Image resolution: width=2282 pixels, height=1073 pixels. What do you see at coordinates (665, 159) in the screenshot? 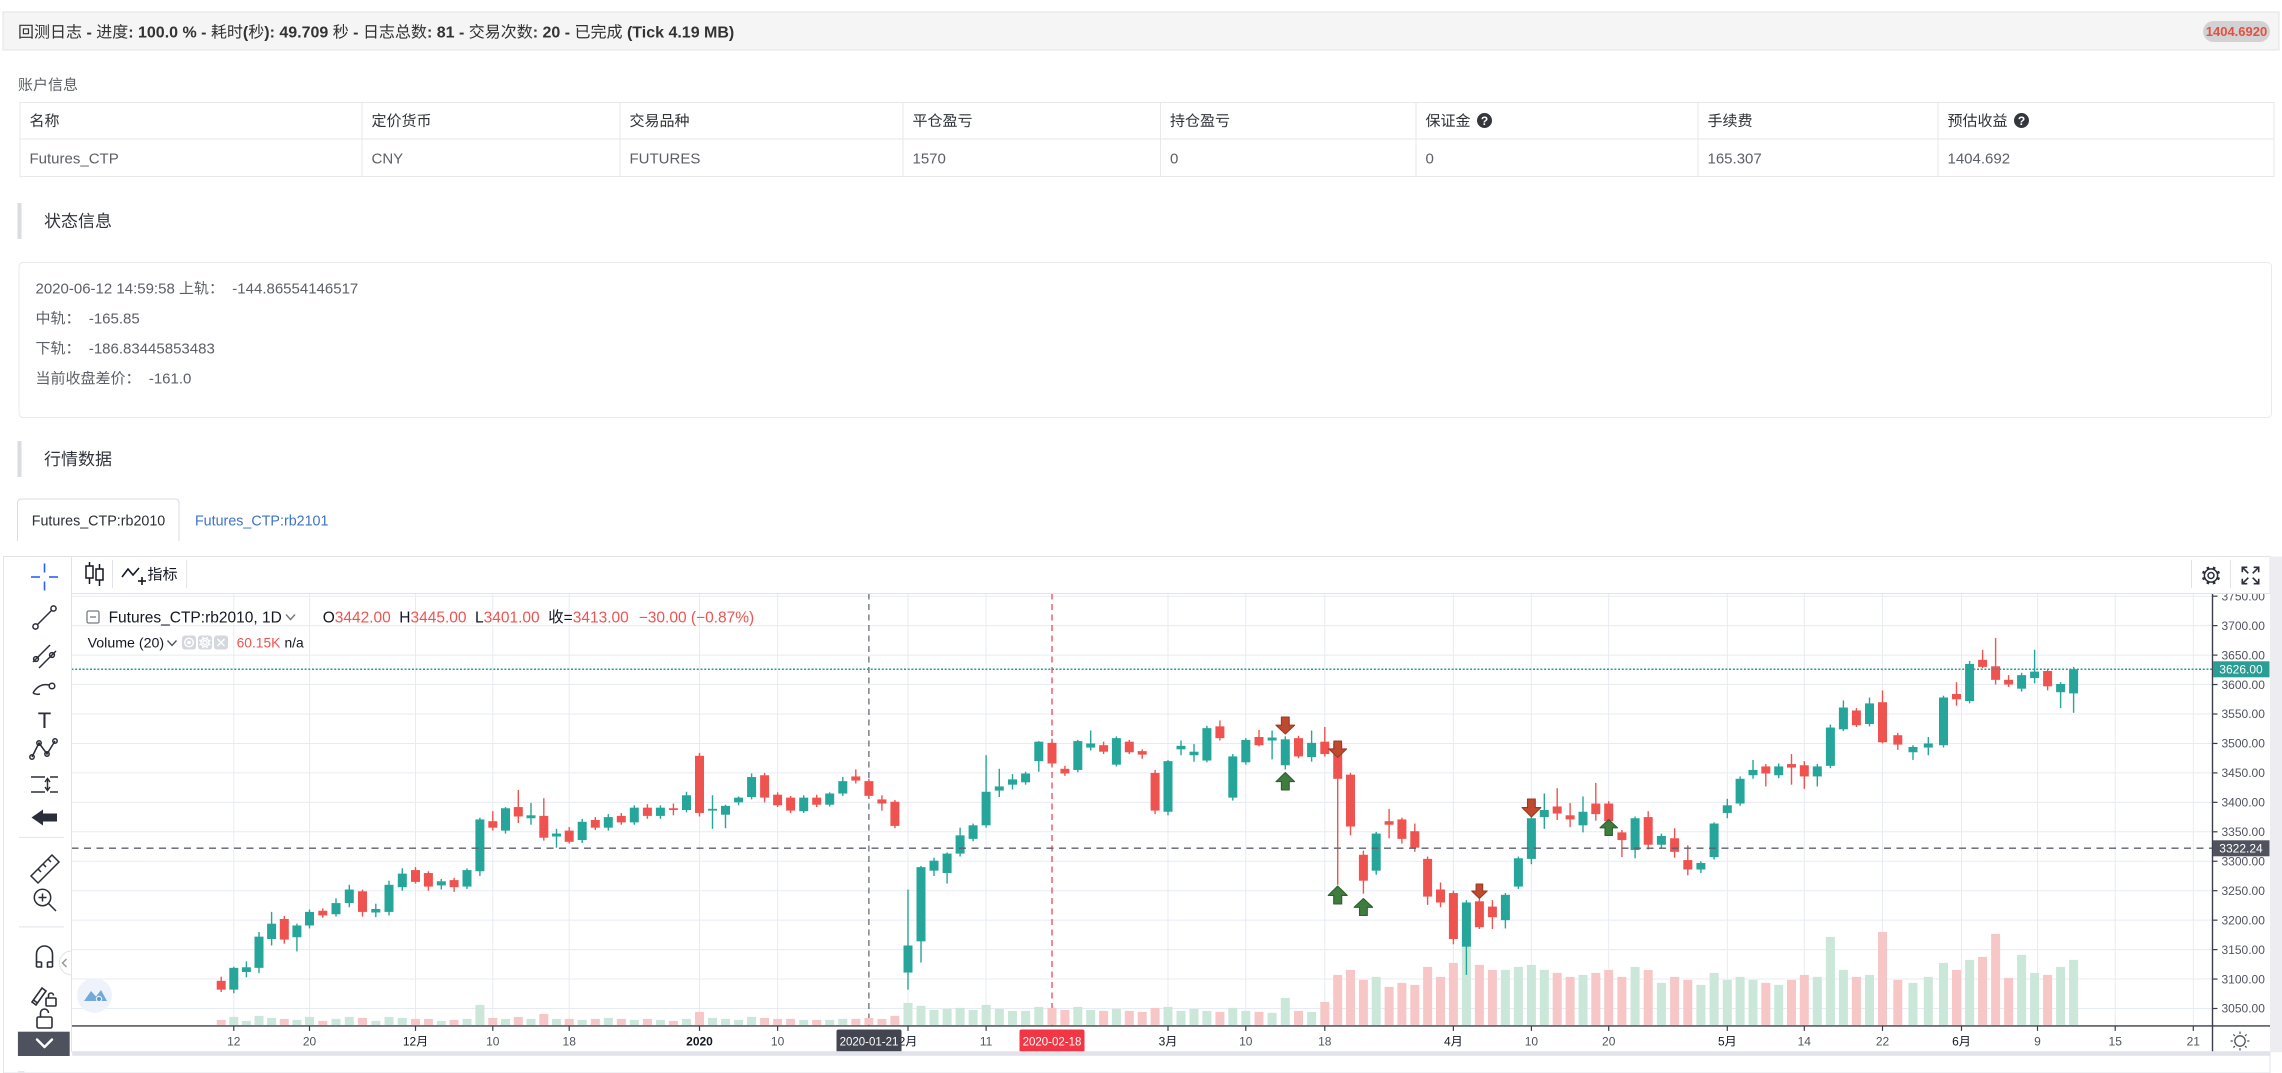
I see `svg-text: FUTURES` at bounding box center [665, 159].